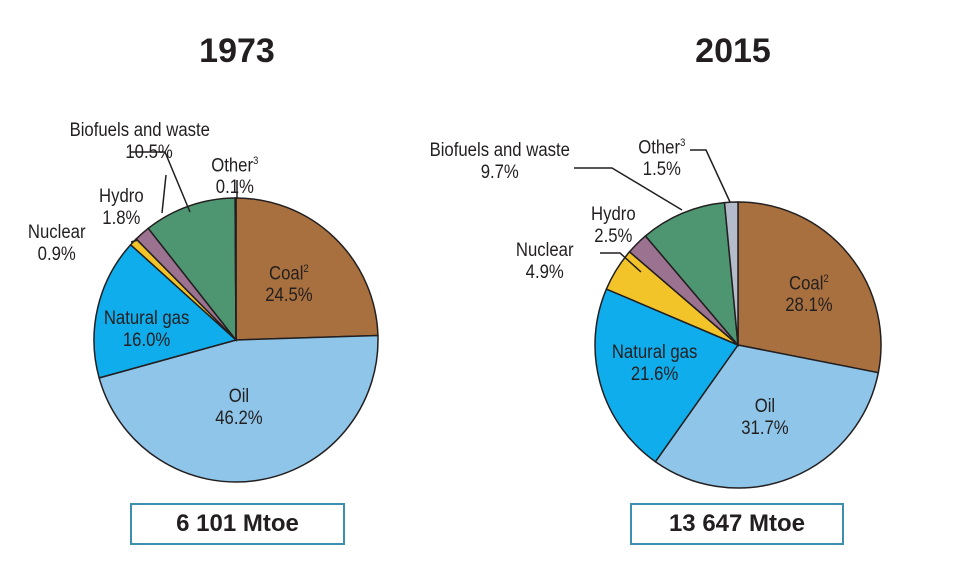 Image resolution: width=953 pixels, height=576 pixels. I want to click on label-1973-gas: Natural gas 16.0%, so click(146, 329).